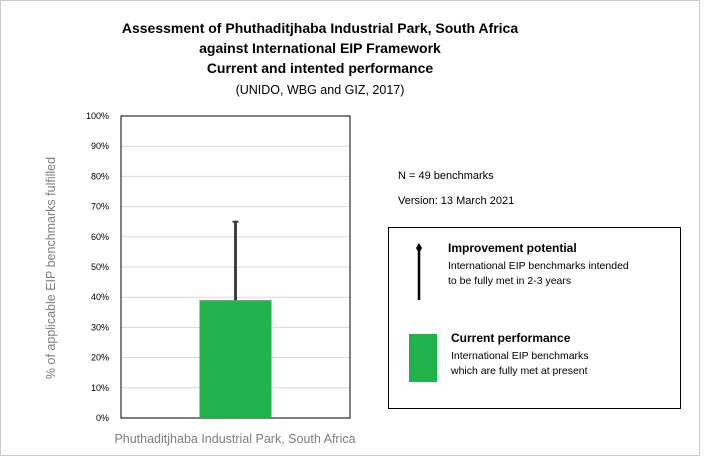 Image resolution: width=706 pixels, height=462 pixels. Describe the element at coordinates (100, 327) in the screenshot. I see `y-tick-label: 30%` at that location.